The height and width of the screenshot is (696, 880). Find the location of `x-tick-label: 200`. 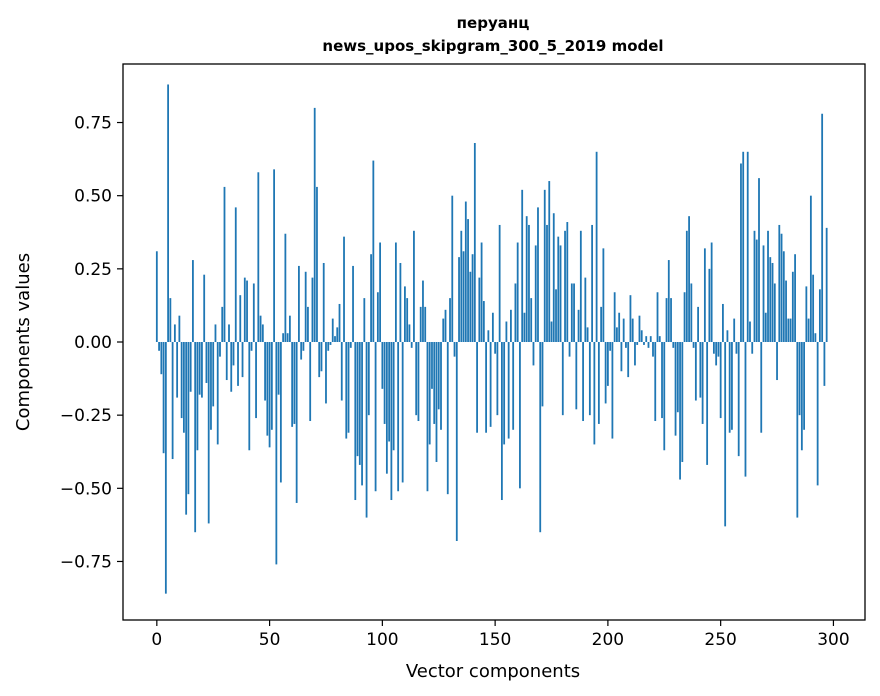

x-tick-label: 200 is located at coordinates (608, 640).